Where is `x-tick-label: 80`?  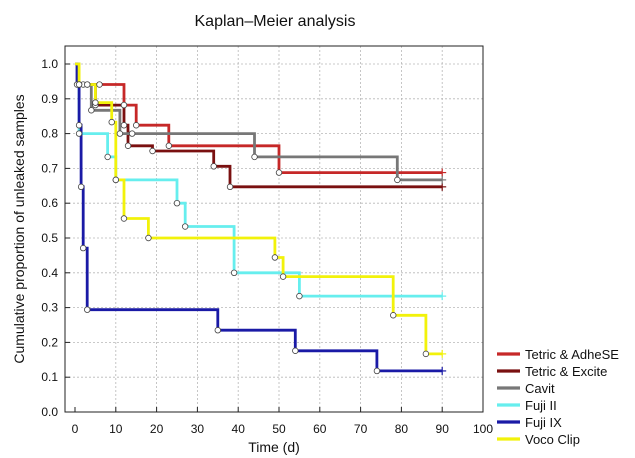 x-tick-label: 80 is located at coordinates (402, 429).